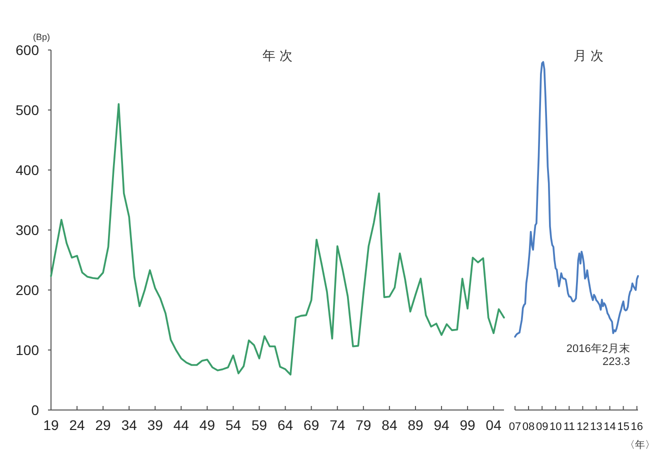 This screenshot has height=467, width=652. Describe the element at coordinates (286, 425) in the screenshot. I see `x-tick-label: 64` at that location.